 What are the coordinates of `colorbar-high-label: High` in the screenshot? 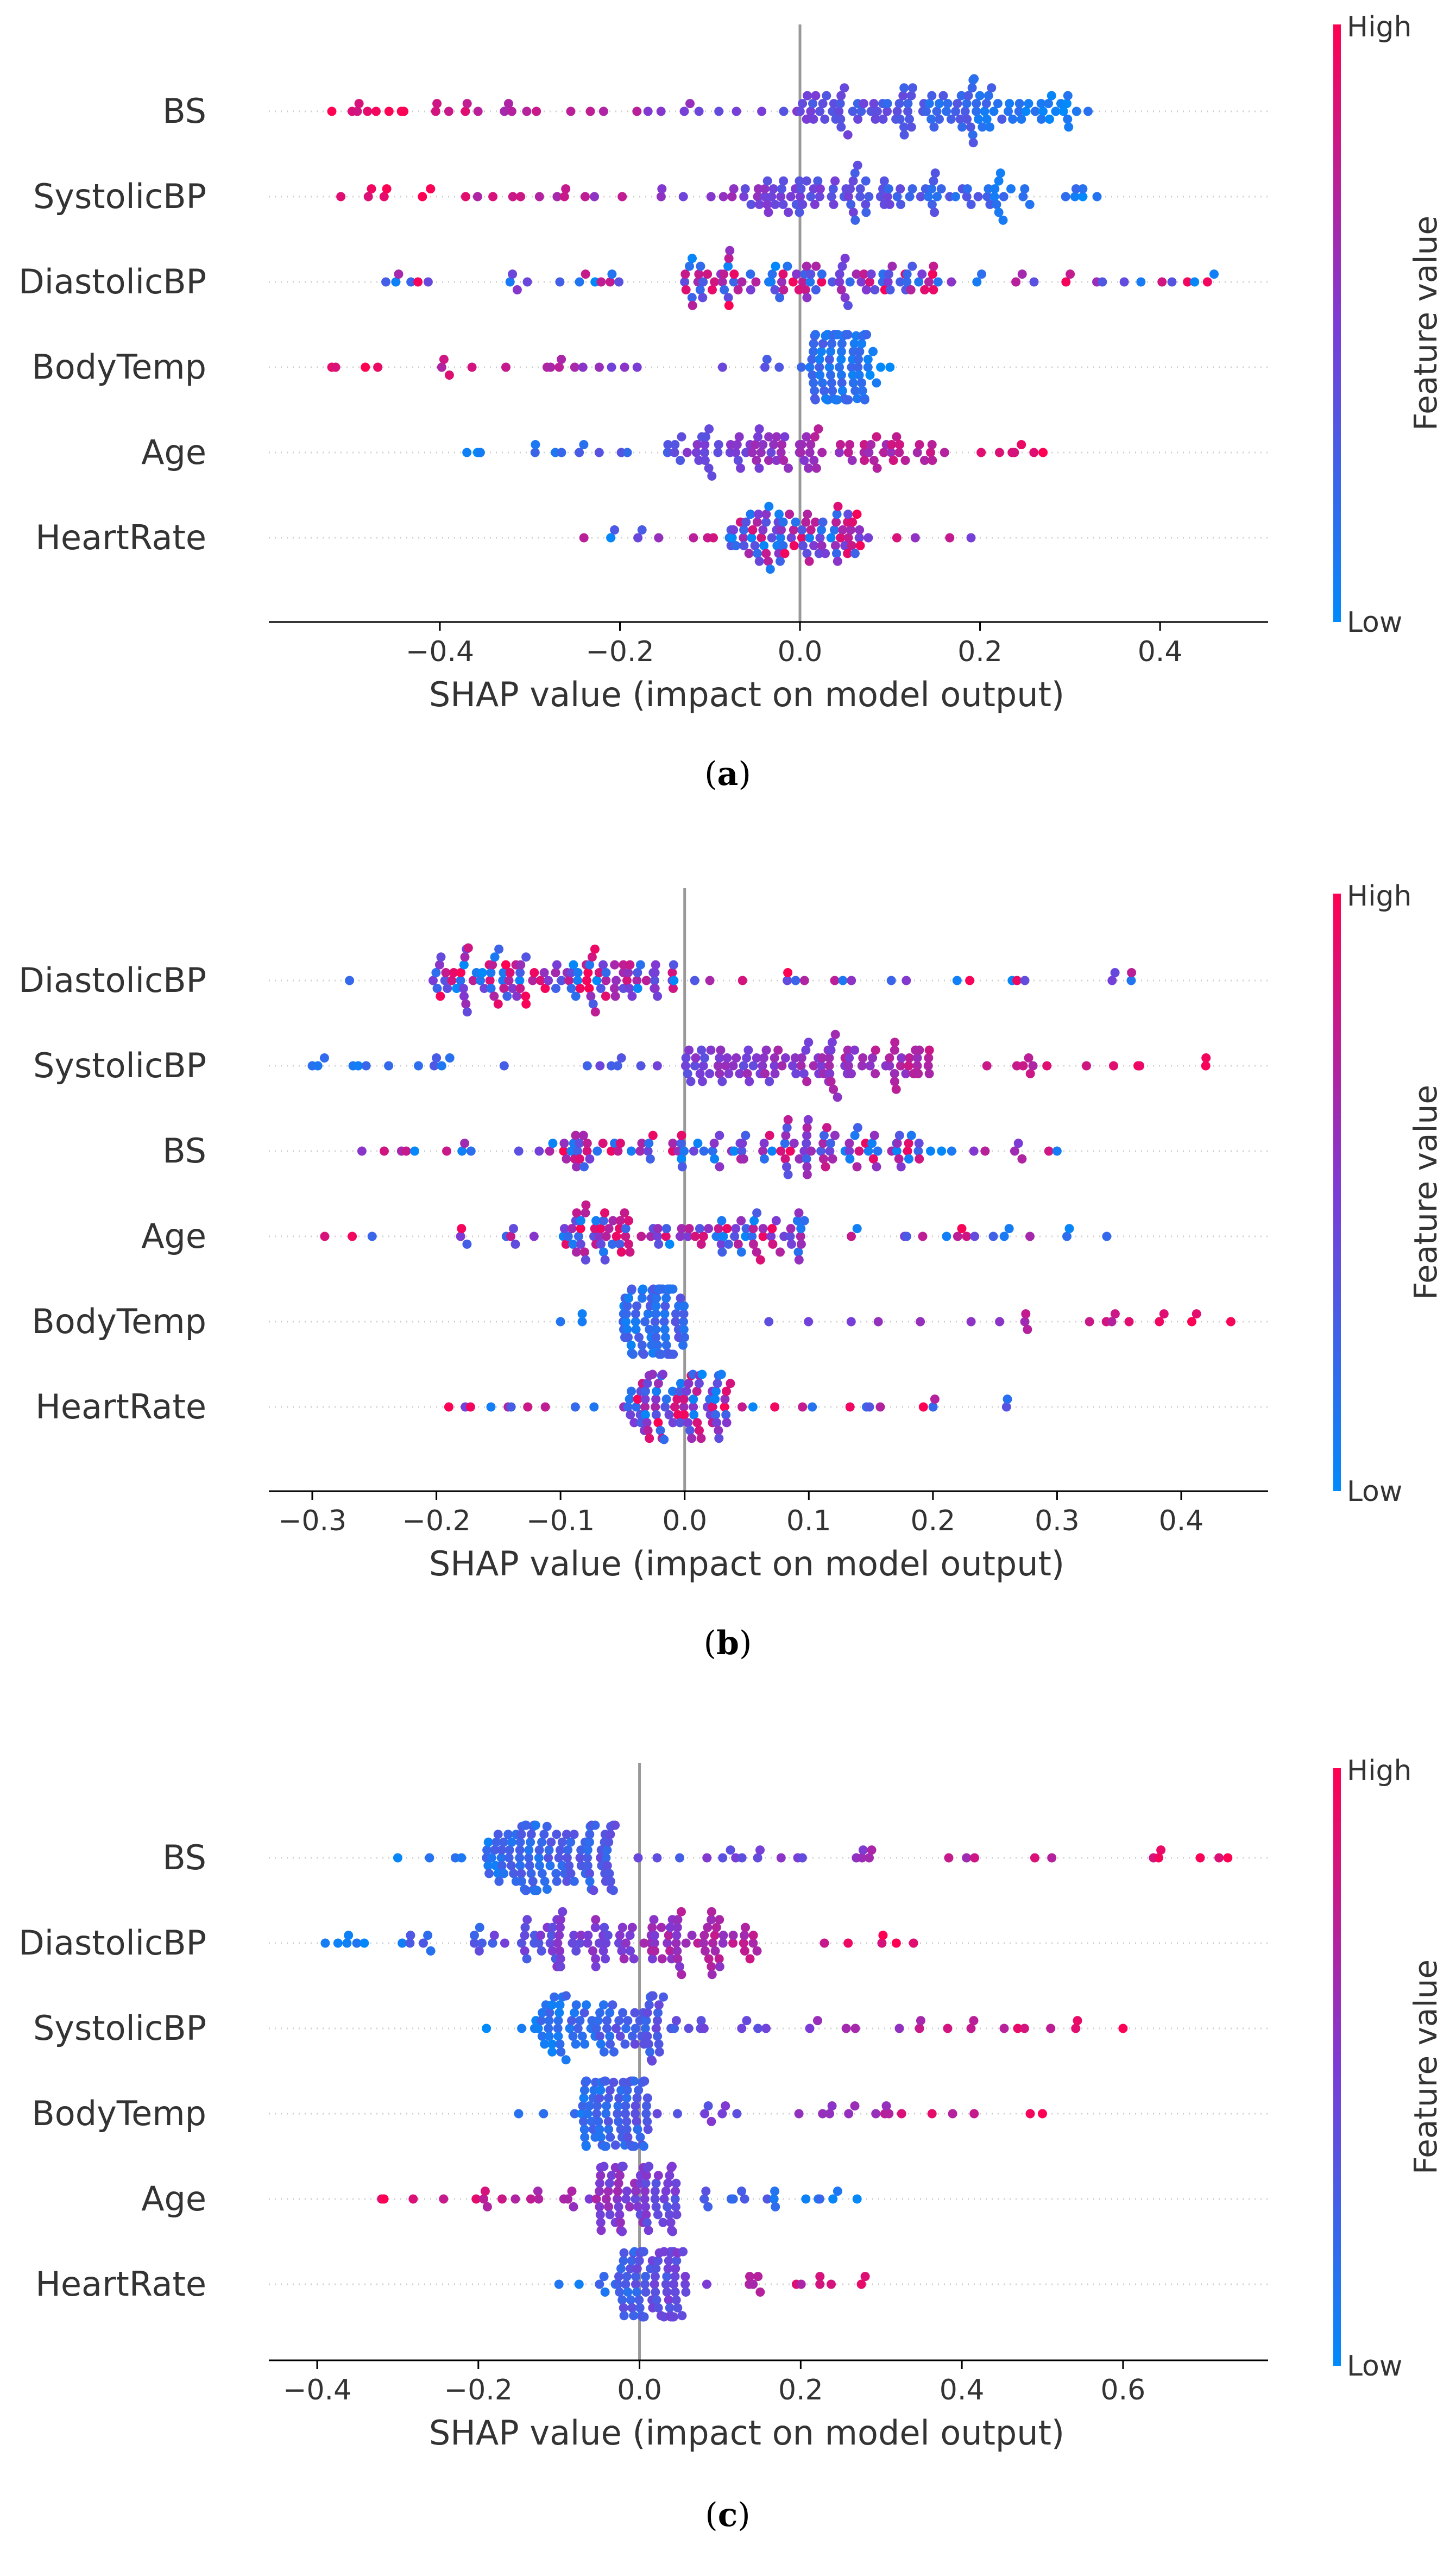 It's located at (1379, 897).